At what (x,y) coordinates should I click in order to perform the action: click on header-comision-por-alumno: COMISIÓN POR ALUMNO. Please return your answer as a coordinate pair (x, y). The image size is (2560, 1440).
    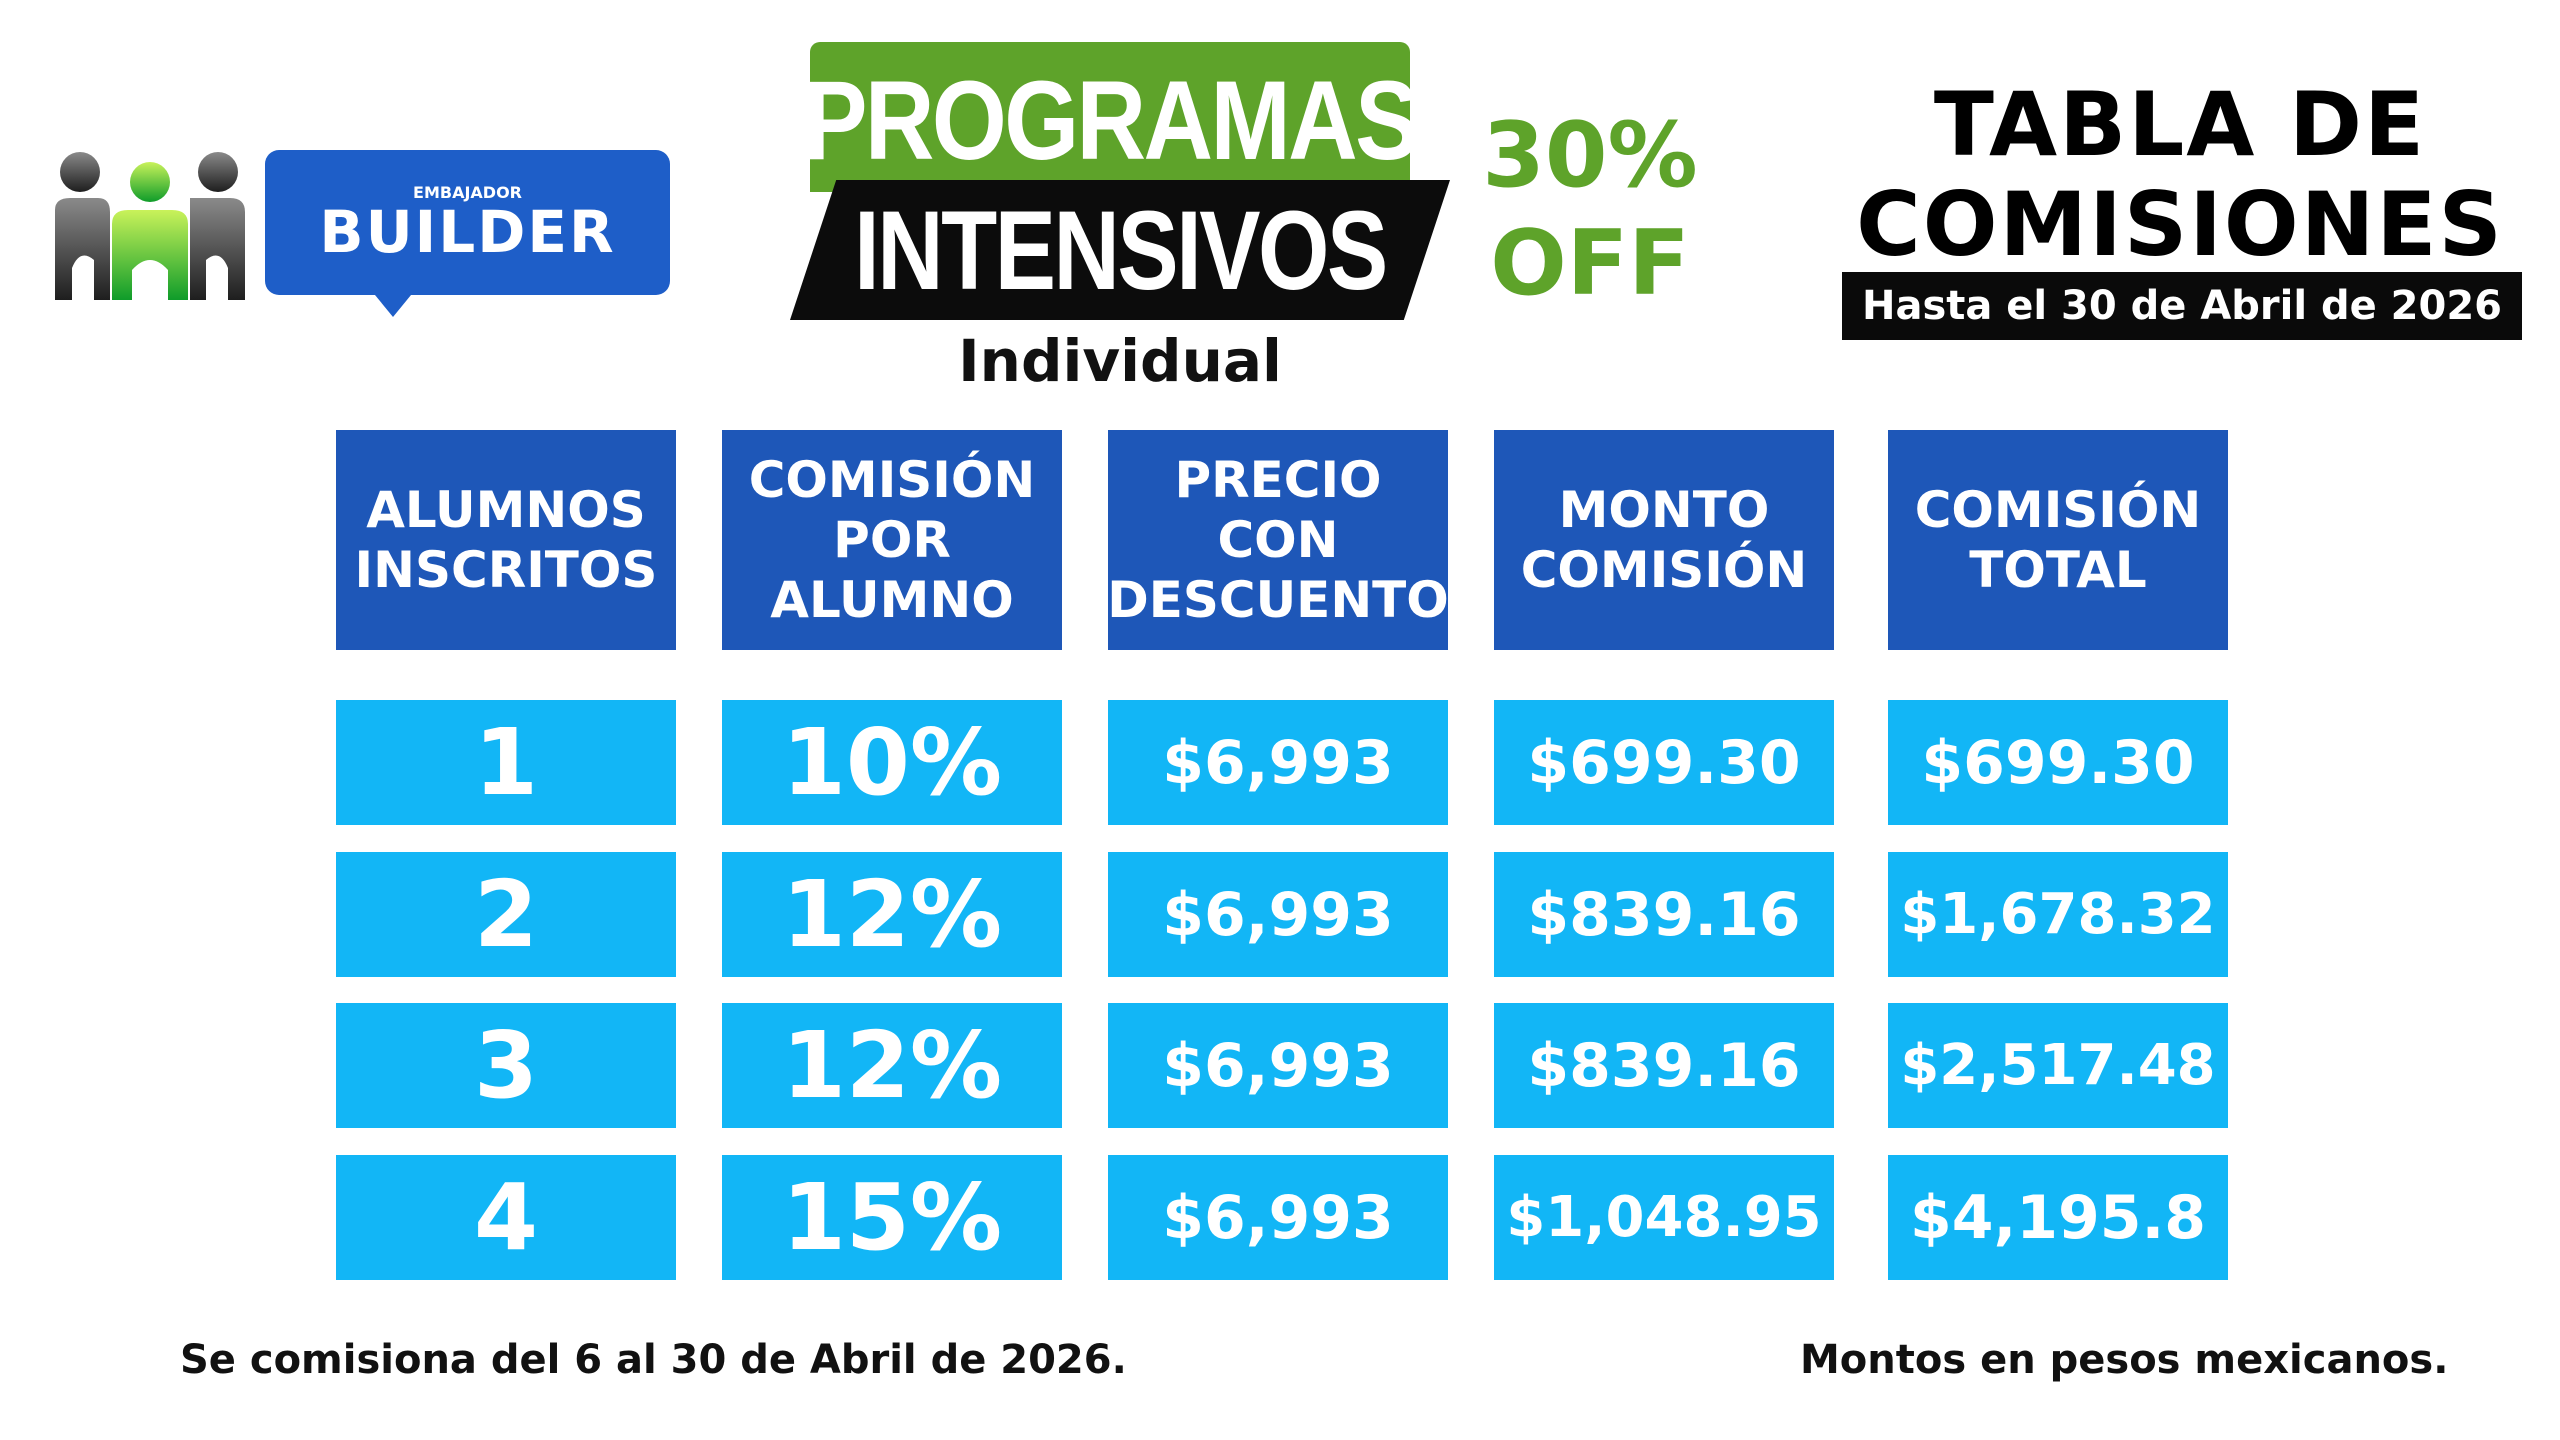
    Looking at the image, I should click on (892, 540).